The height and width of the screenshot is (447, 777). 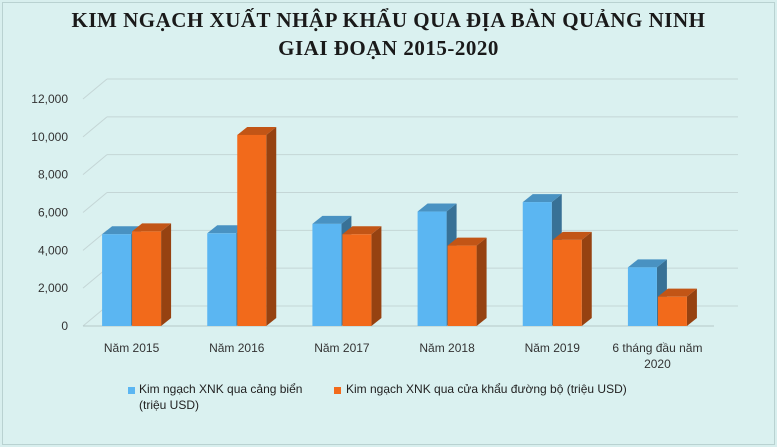 I want to click on x-tick-label: Năm 2016, so click(x=237, y=348).